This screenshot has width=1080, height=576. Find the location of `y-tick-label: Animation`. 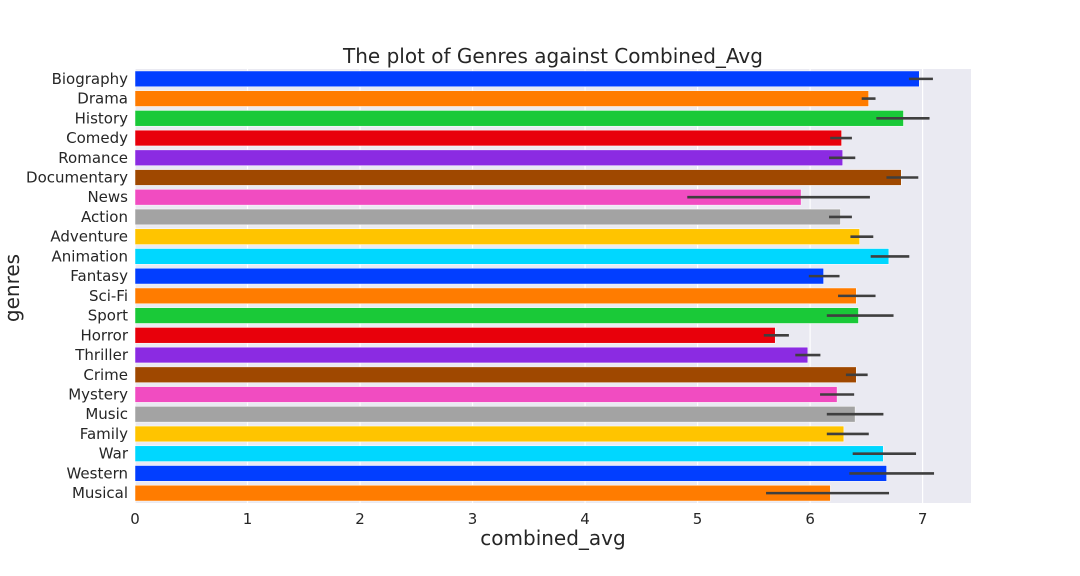

y-tick-label: Animation is located at coordinates (90, 256).